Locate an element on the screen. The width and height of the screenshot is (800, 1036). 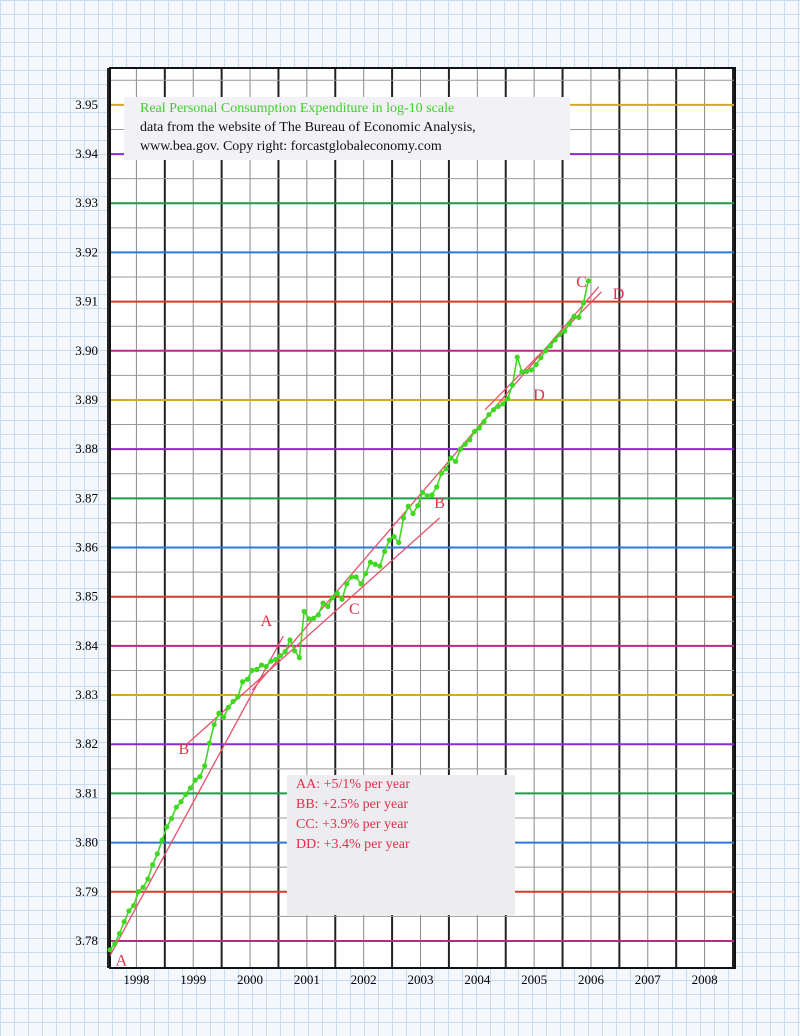
x-tick-label: 2001 is located at coordinates (307, 979).